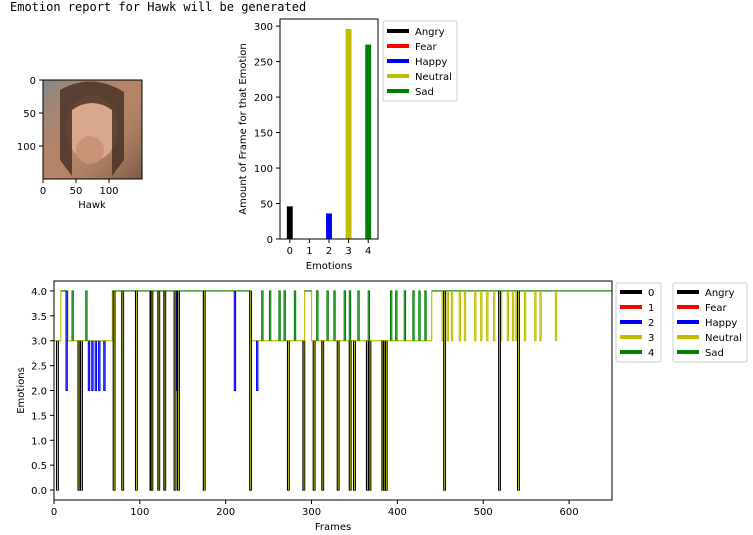 This screenshot has height=535, width=753. Describe the element at coordinates (39, 342) in the screenshot. I see `line-y-tick-label: 3.0` at that location.